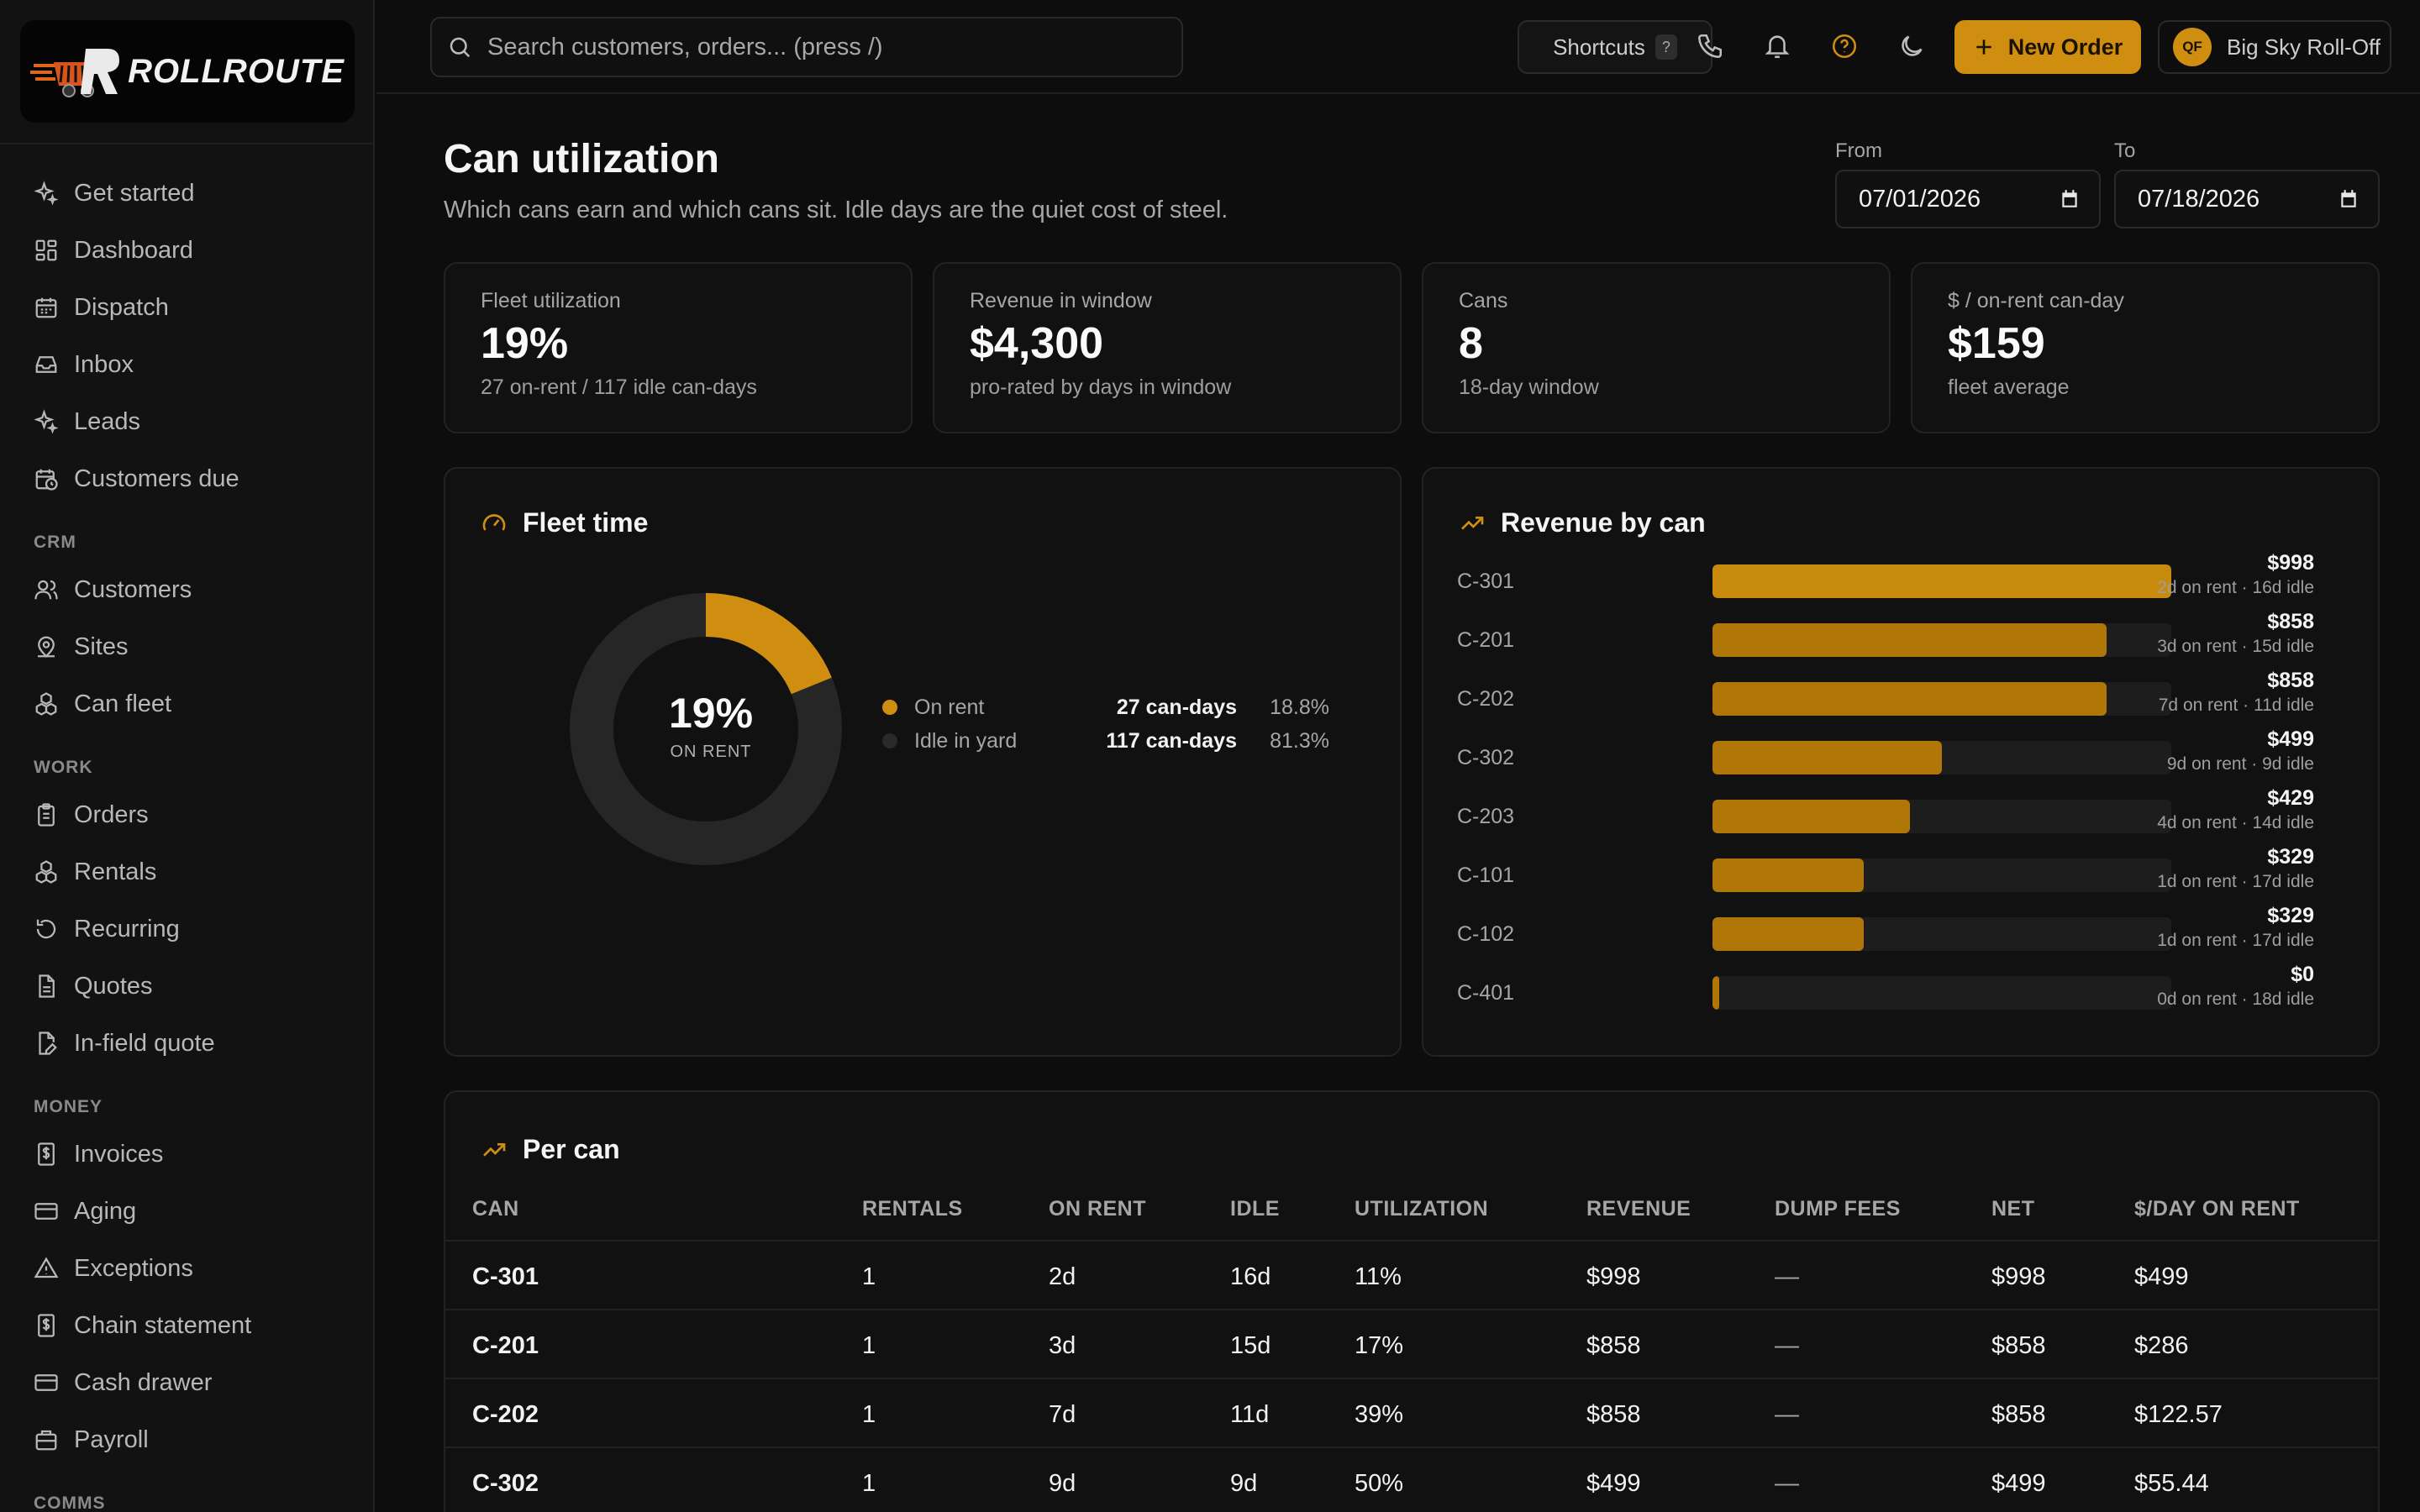 This screenshot has width=2420, height=1512. Describe the element at coordinates (1638, 1209) in the screenshot. I see `column-header-revenue: REVENUE` at that location.